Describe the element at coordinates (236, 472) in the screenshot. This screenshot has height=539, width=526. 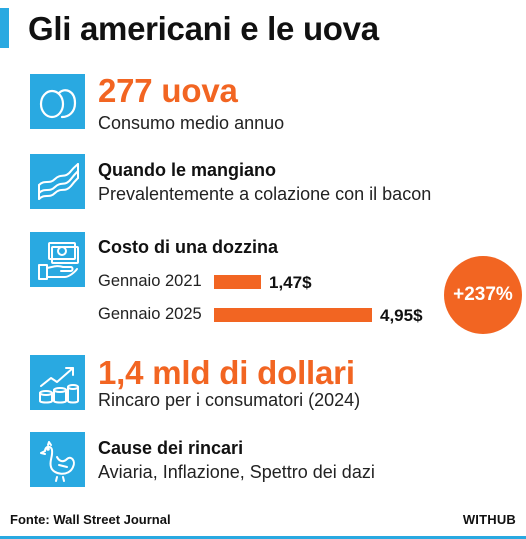
I see `causes-caption: Aviaria, Inflazione, Spettro dei dazi` at that location.